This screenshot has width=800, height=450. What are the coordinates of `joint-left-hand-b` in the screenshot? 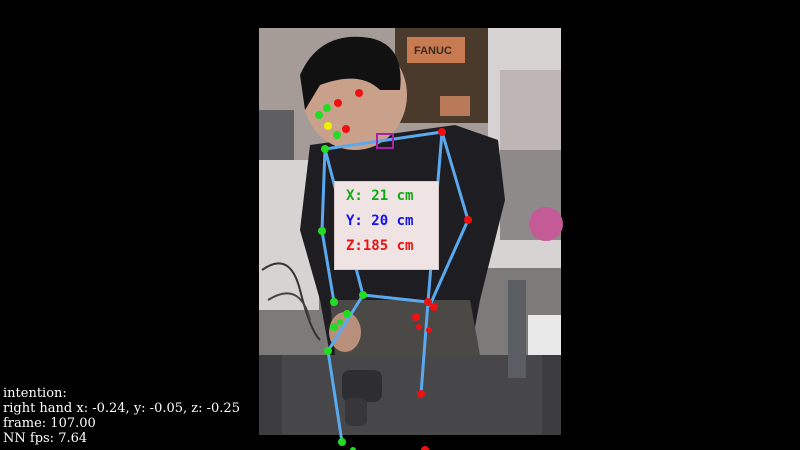 It's located at (347, 314).